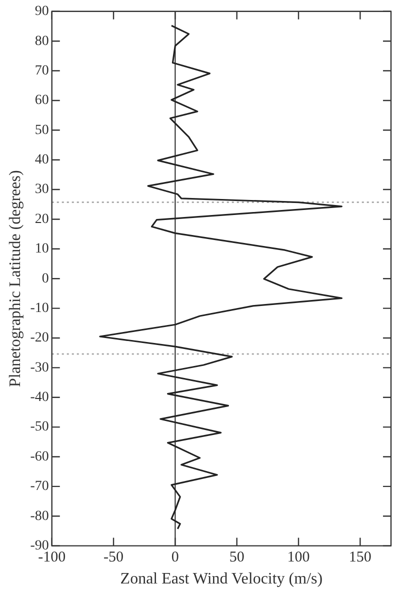 This screenshot has height=593, width=403. Describe the element at coordinates (41, 41) in the screenshot. I see `y-tick-label: 80` at that location.